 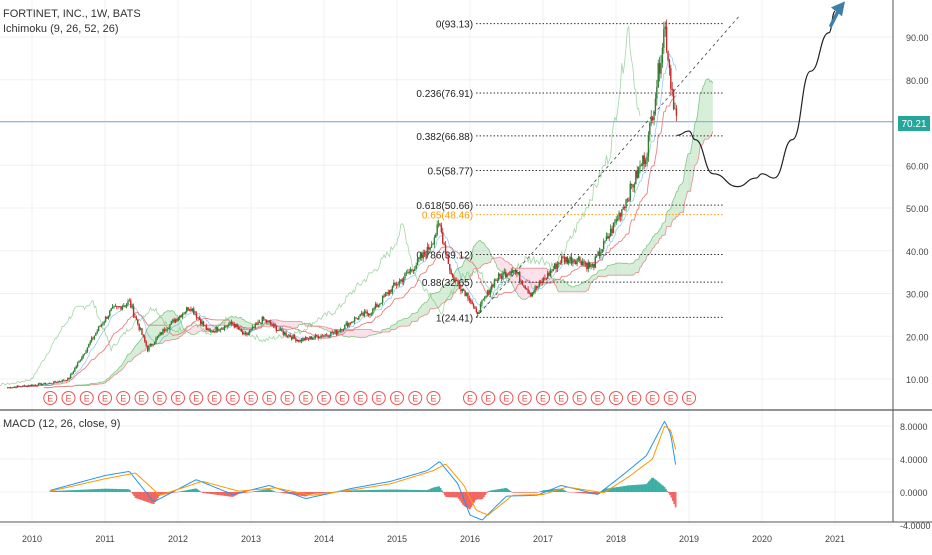 What do you see at coordinates (454, 318) in the screenshot?
I see `fib-level-label: 1(24.41)` at bounding box center [454, 318].